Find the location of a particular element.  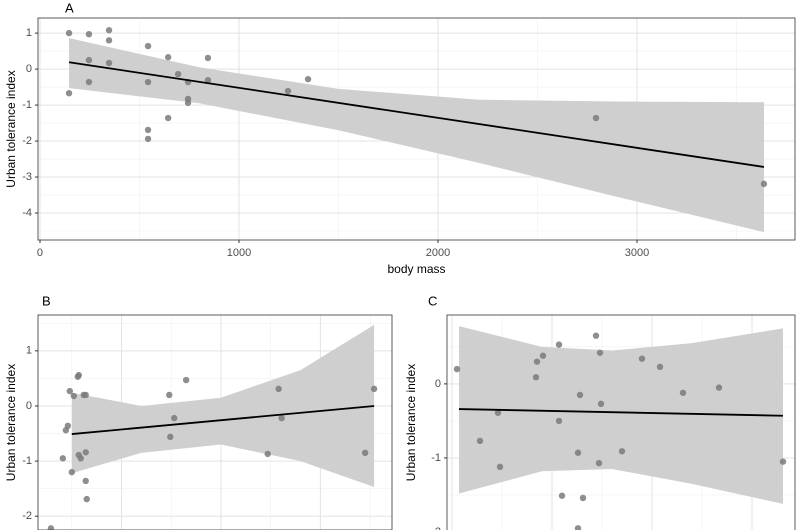

y-tick-label: -4 is located at coordinates (27, 213).